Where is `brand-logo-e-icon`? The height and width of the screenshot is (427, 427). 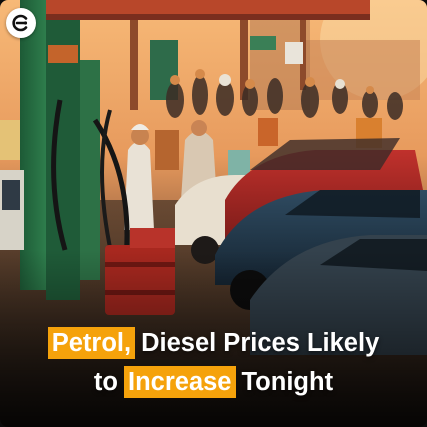
brand-logo-e-icon is located at coordinates (20, 23).